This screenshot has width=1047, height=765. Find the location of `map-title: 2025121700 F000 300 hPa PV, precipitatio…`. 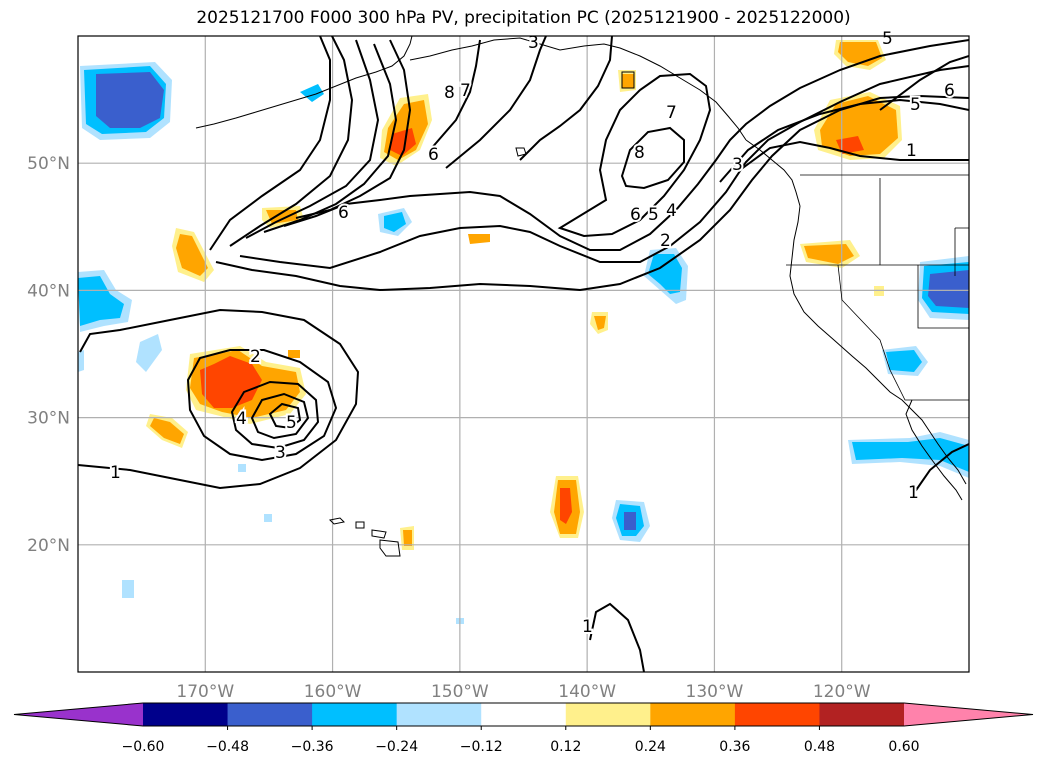

map-title: 2025121700 F000 300 hPa PV, precipitatio… is located at coordinates (523, 18).